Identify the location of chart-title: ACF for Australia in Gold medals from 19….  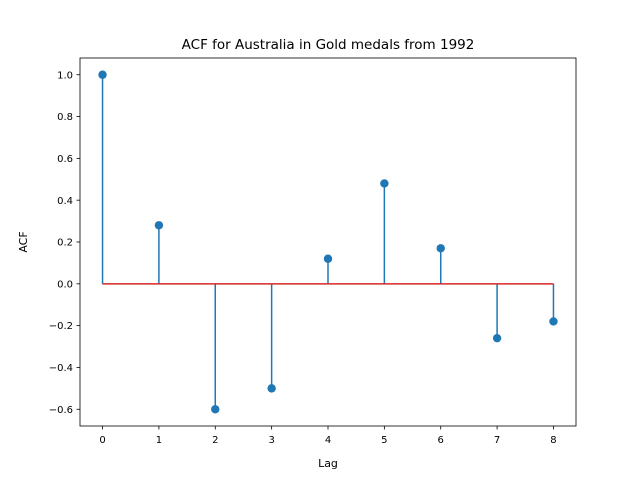
(328, 45).